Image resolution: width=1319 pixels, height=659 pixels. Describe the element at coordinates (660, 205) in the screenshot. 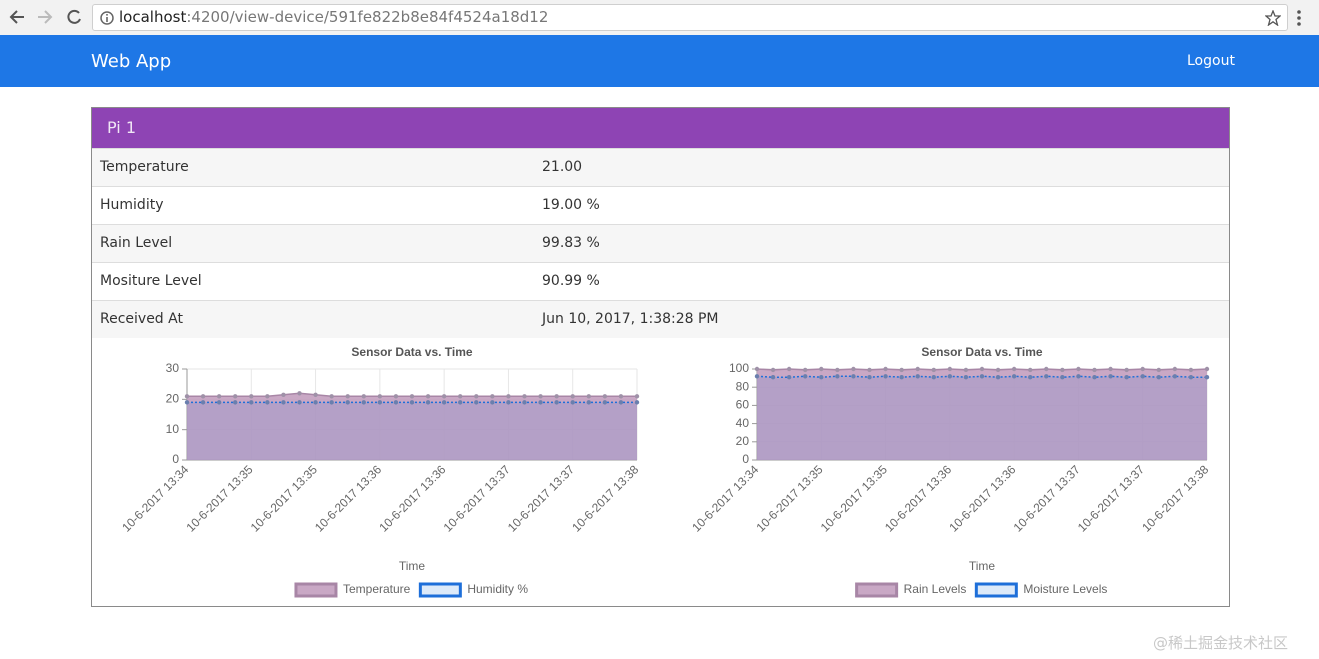

I see `table-row: Humidity 19.00 %` at that location.